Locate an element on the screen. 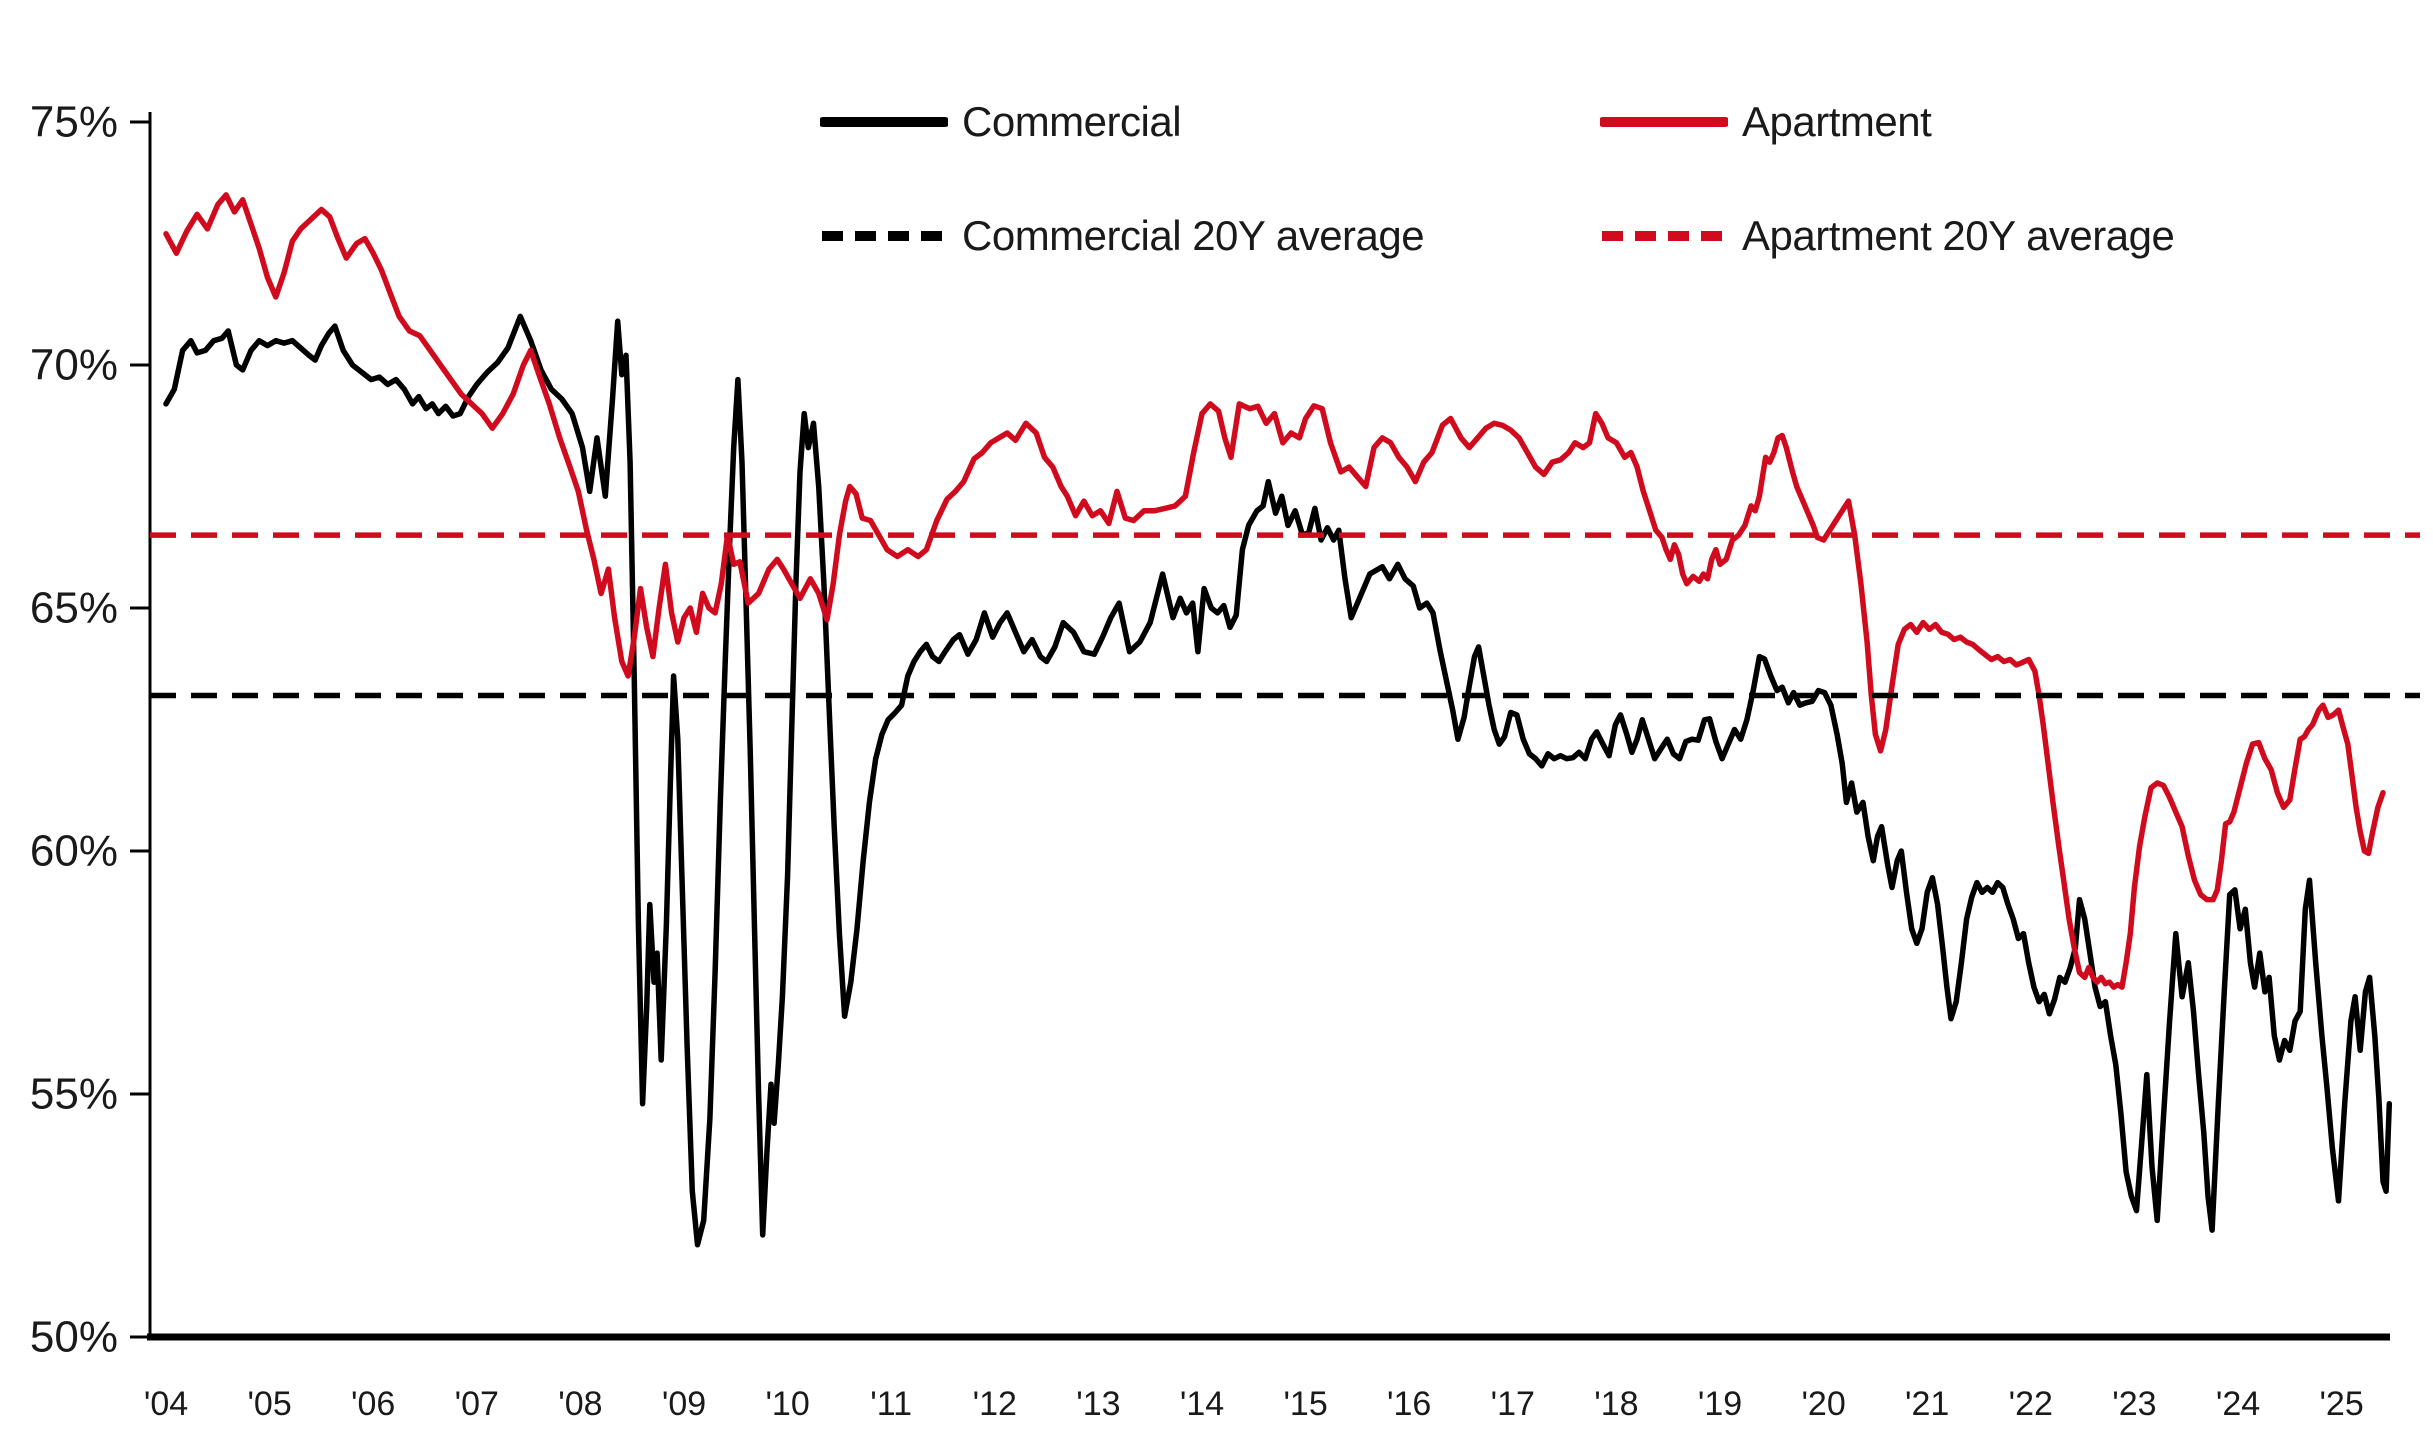 This screenshot has height=1449, width=2433. commercial-average-dashed-swatch is located at coordinates (884, 236).